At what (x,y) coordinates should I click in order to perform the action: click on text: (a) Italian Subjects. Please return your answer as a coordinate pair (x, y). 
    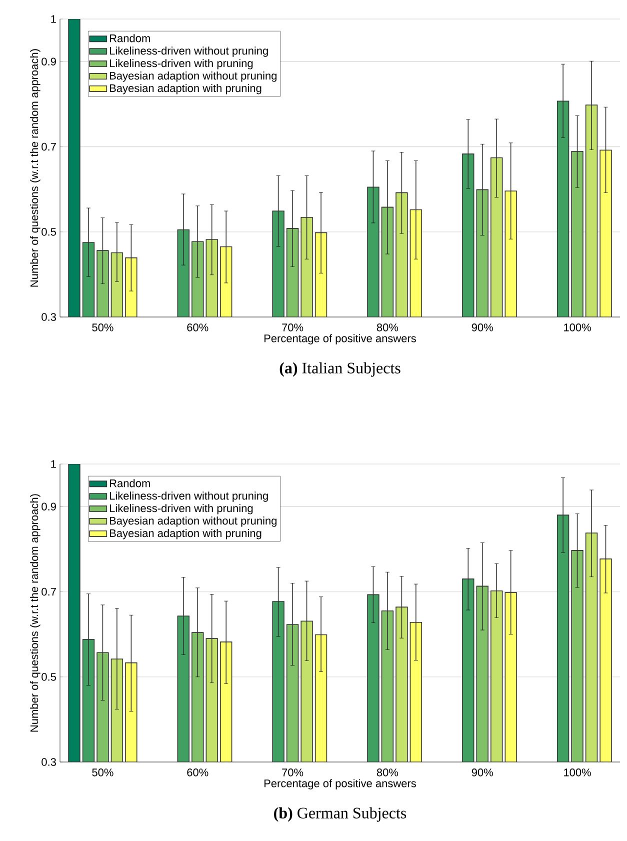
    Looking at the image, I should click on (340, 369).